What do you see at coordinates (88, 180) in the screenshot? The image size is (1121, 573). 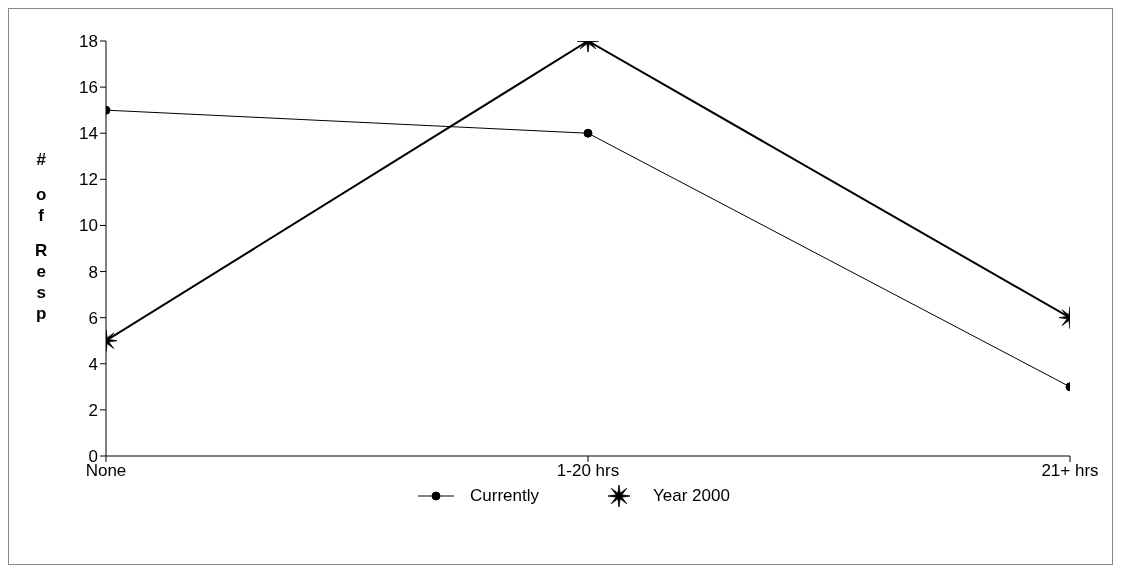 I see `y-tick-label: 12` at bounding box center [88, 180].